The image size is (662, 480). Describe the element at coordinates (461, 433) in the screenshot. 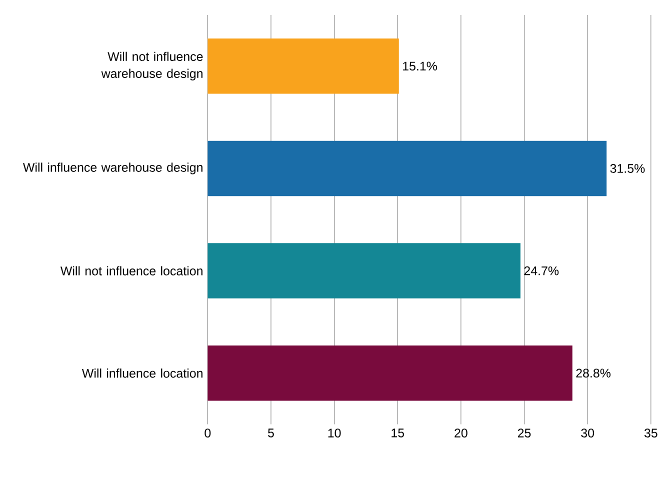

I see `x-tick-label: 20` at that location.